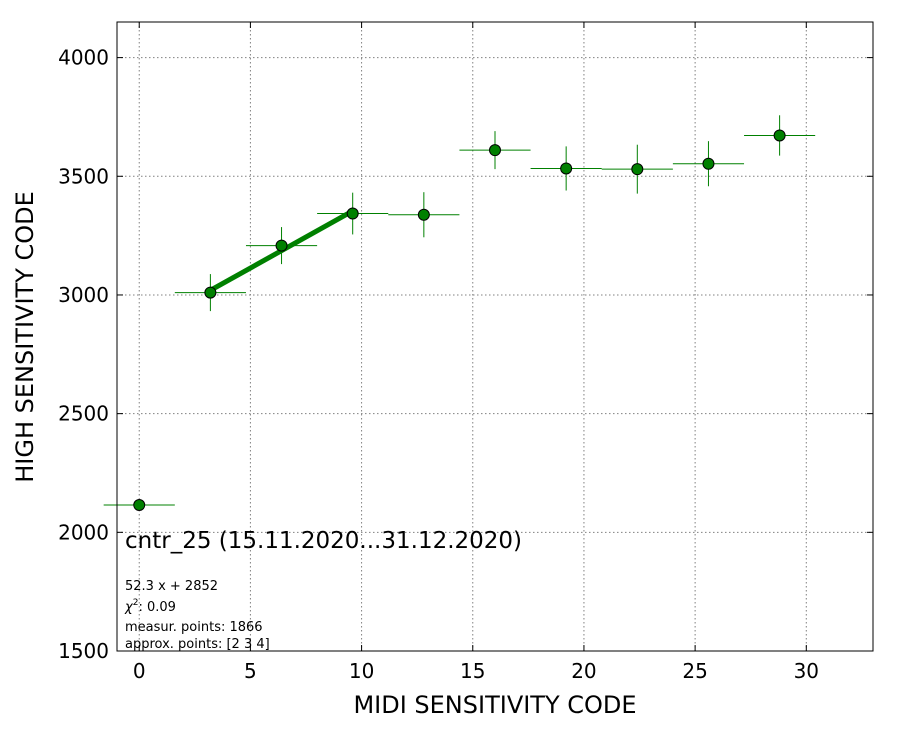 The image size is (900, 748). I want to click on chi2-symbol: χ, so click(129, 607).